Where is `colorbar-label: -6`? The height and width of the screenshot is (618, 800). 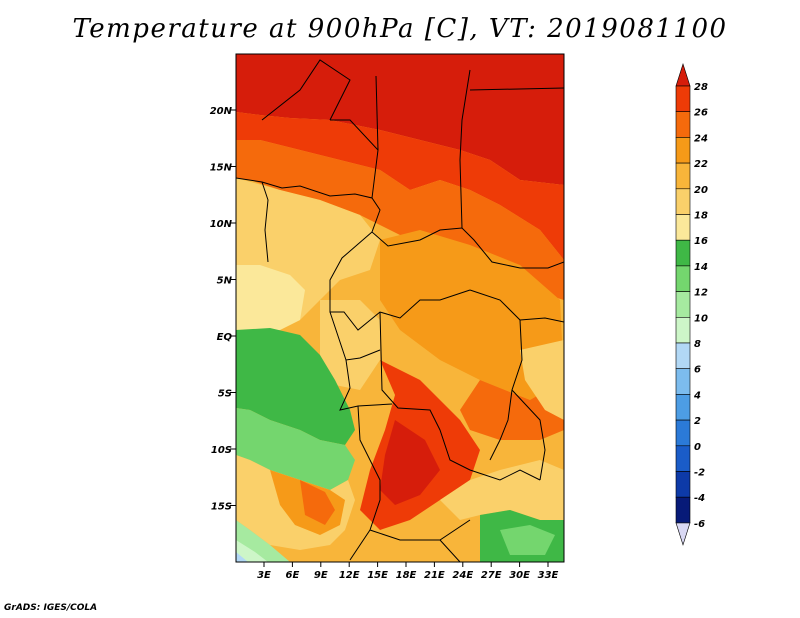
colorbar-label: -6 is located at coordinates (699, 524).